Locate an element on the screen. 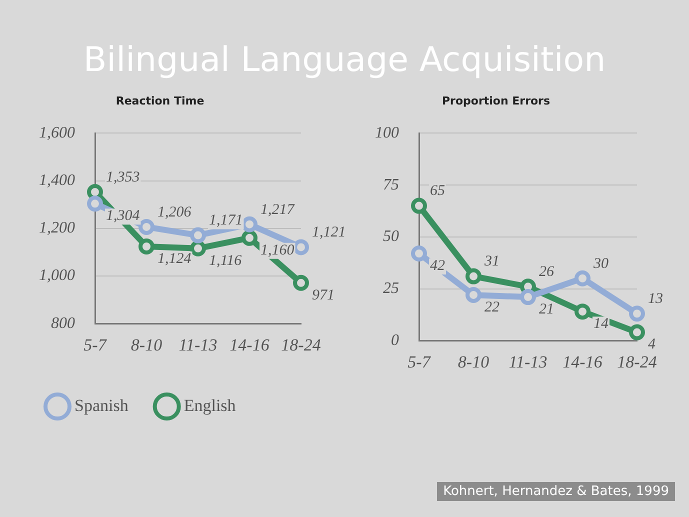 This screenshot has height=517, width=689. y-tick-label: 75 is located at coordinates (391, 185).